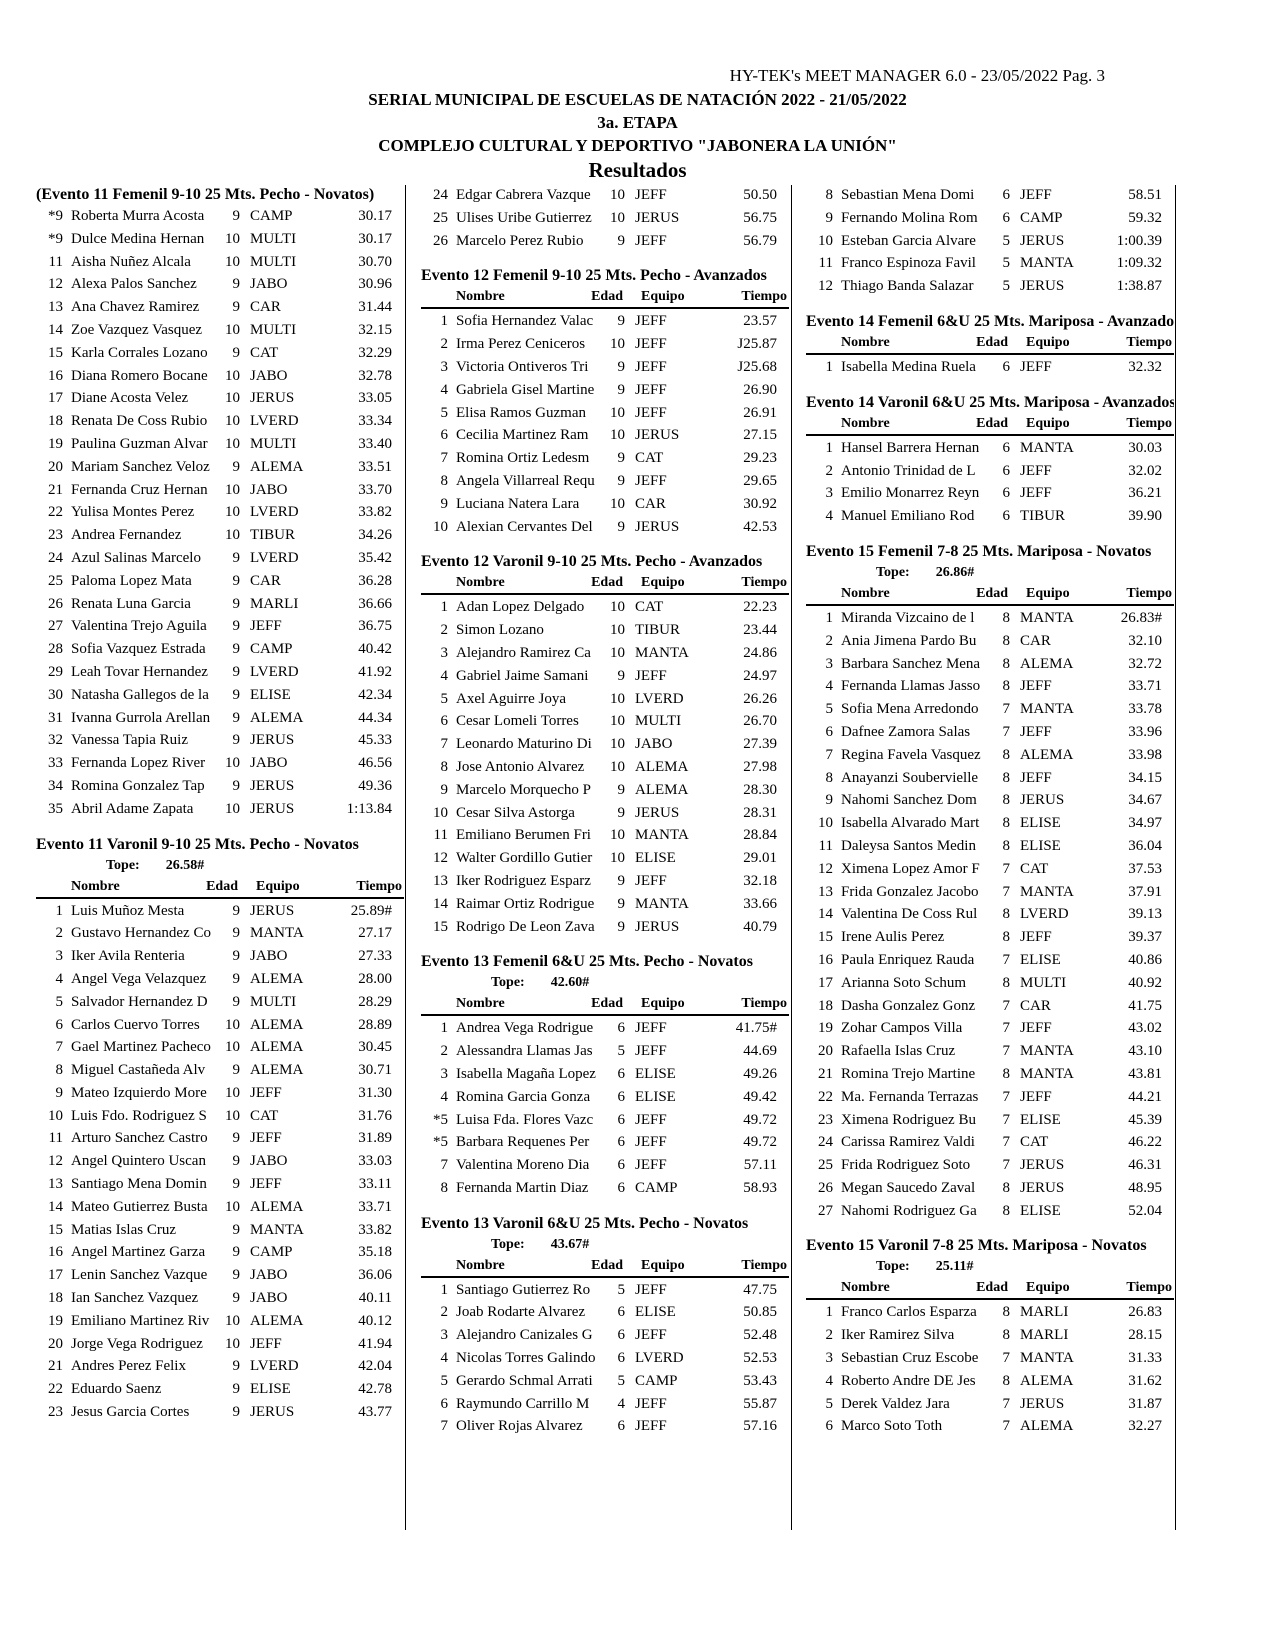 This screenshot has height=1650, width=1275. What do you see at coordinates (138, 785) in the screenshot?
I see `swimmer-name: Romina Gonzalez Tap` at bounding box center [138, 785].